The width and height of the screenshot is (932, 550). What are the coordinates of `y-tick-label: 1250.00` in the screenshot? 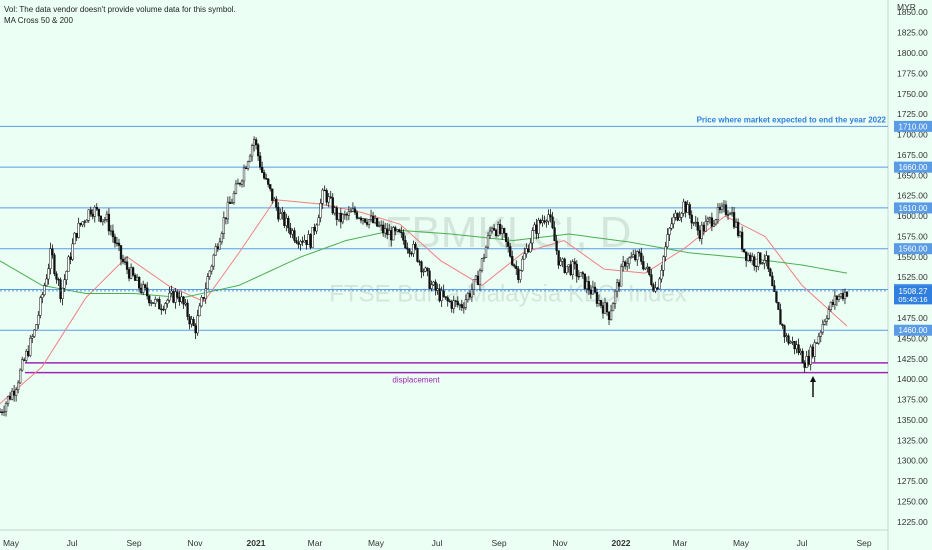 It's located at (912, 501).